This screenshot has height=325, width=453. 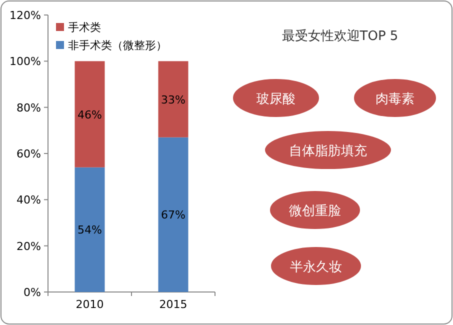 I want to click on data-label: 33%, so click(x=173, y=99).